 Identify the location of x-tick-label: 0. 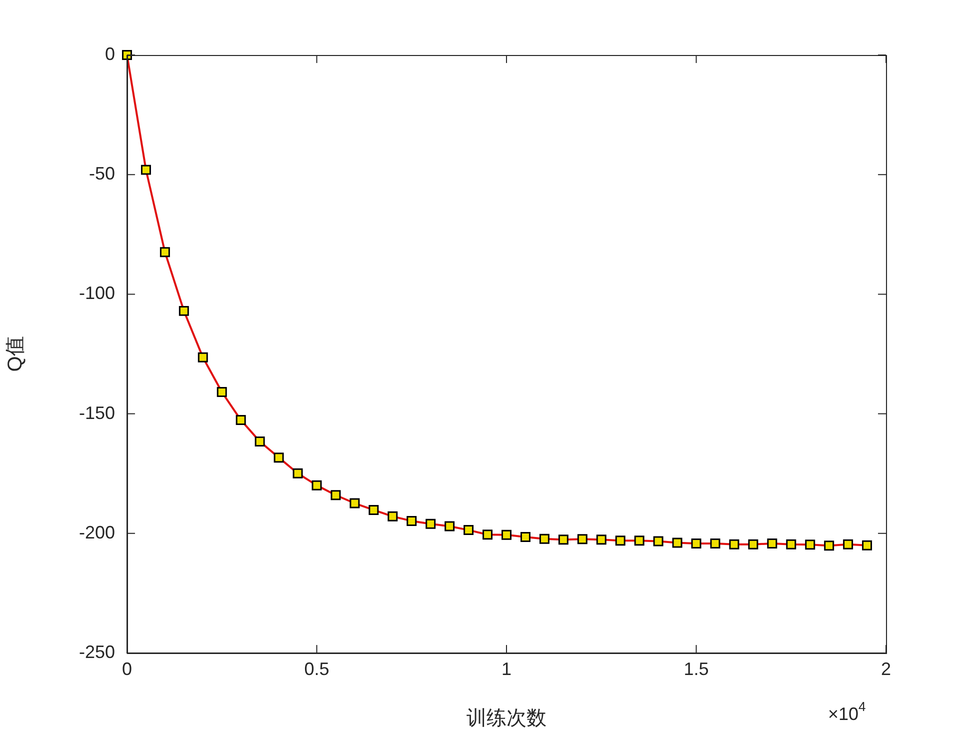
(127, 668).